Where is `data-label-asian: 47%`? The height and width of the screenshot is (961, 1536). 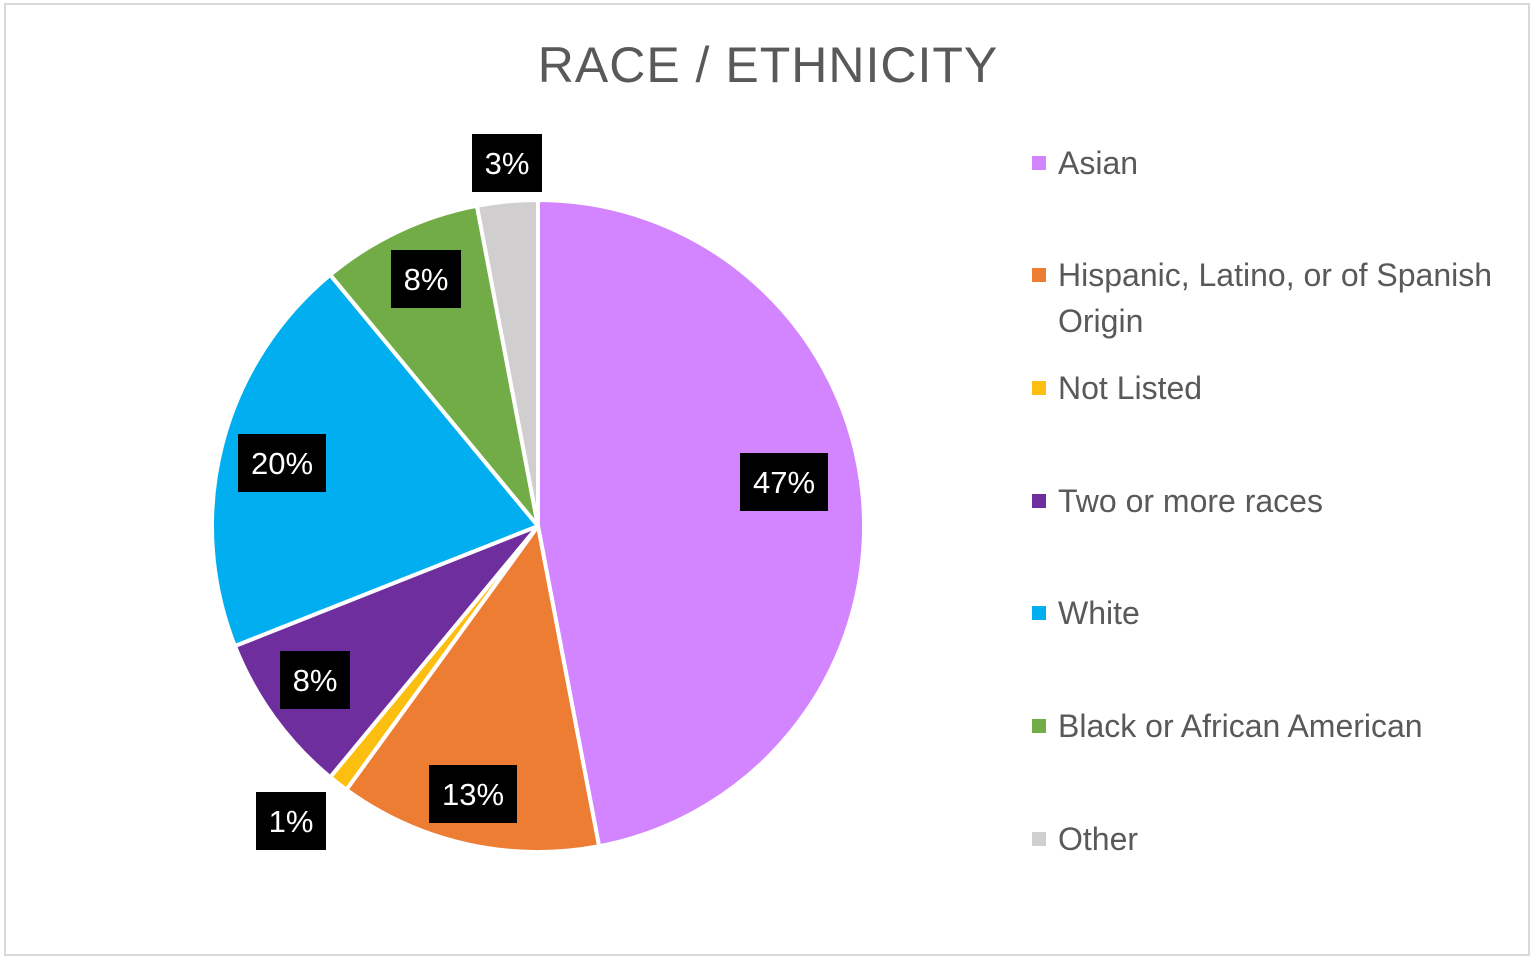
data-label-asian: 47% is located at coordinates (784, 482).